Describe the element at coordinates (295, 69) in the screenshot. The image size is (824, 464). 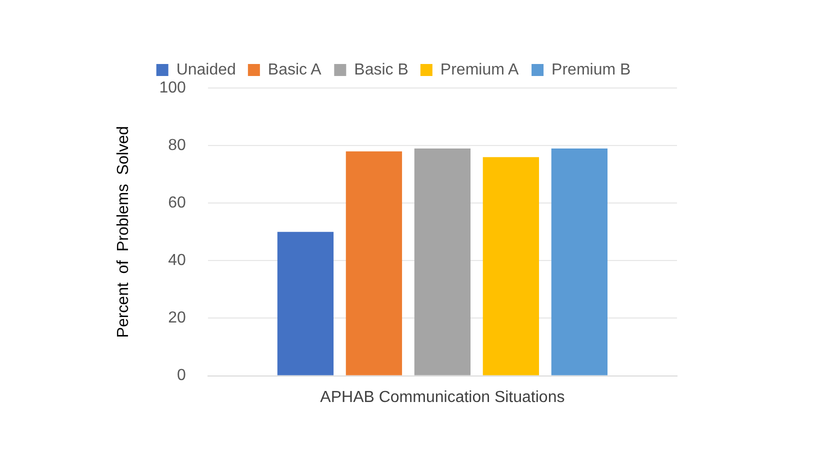
I see `legend-label: Basic A` at that location.